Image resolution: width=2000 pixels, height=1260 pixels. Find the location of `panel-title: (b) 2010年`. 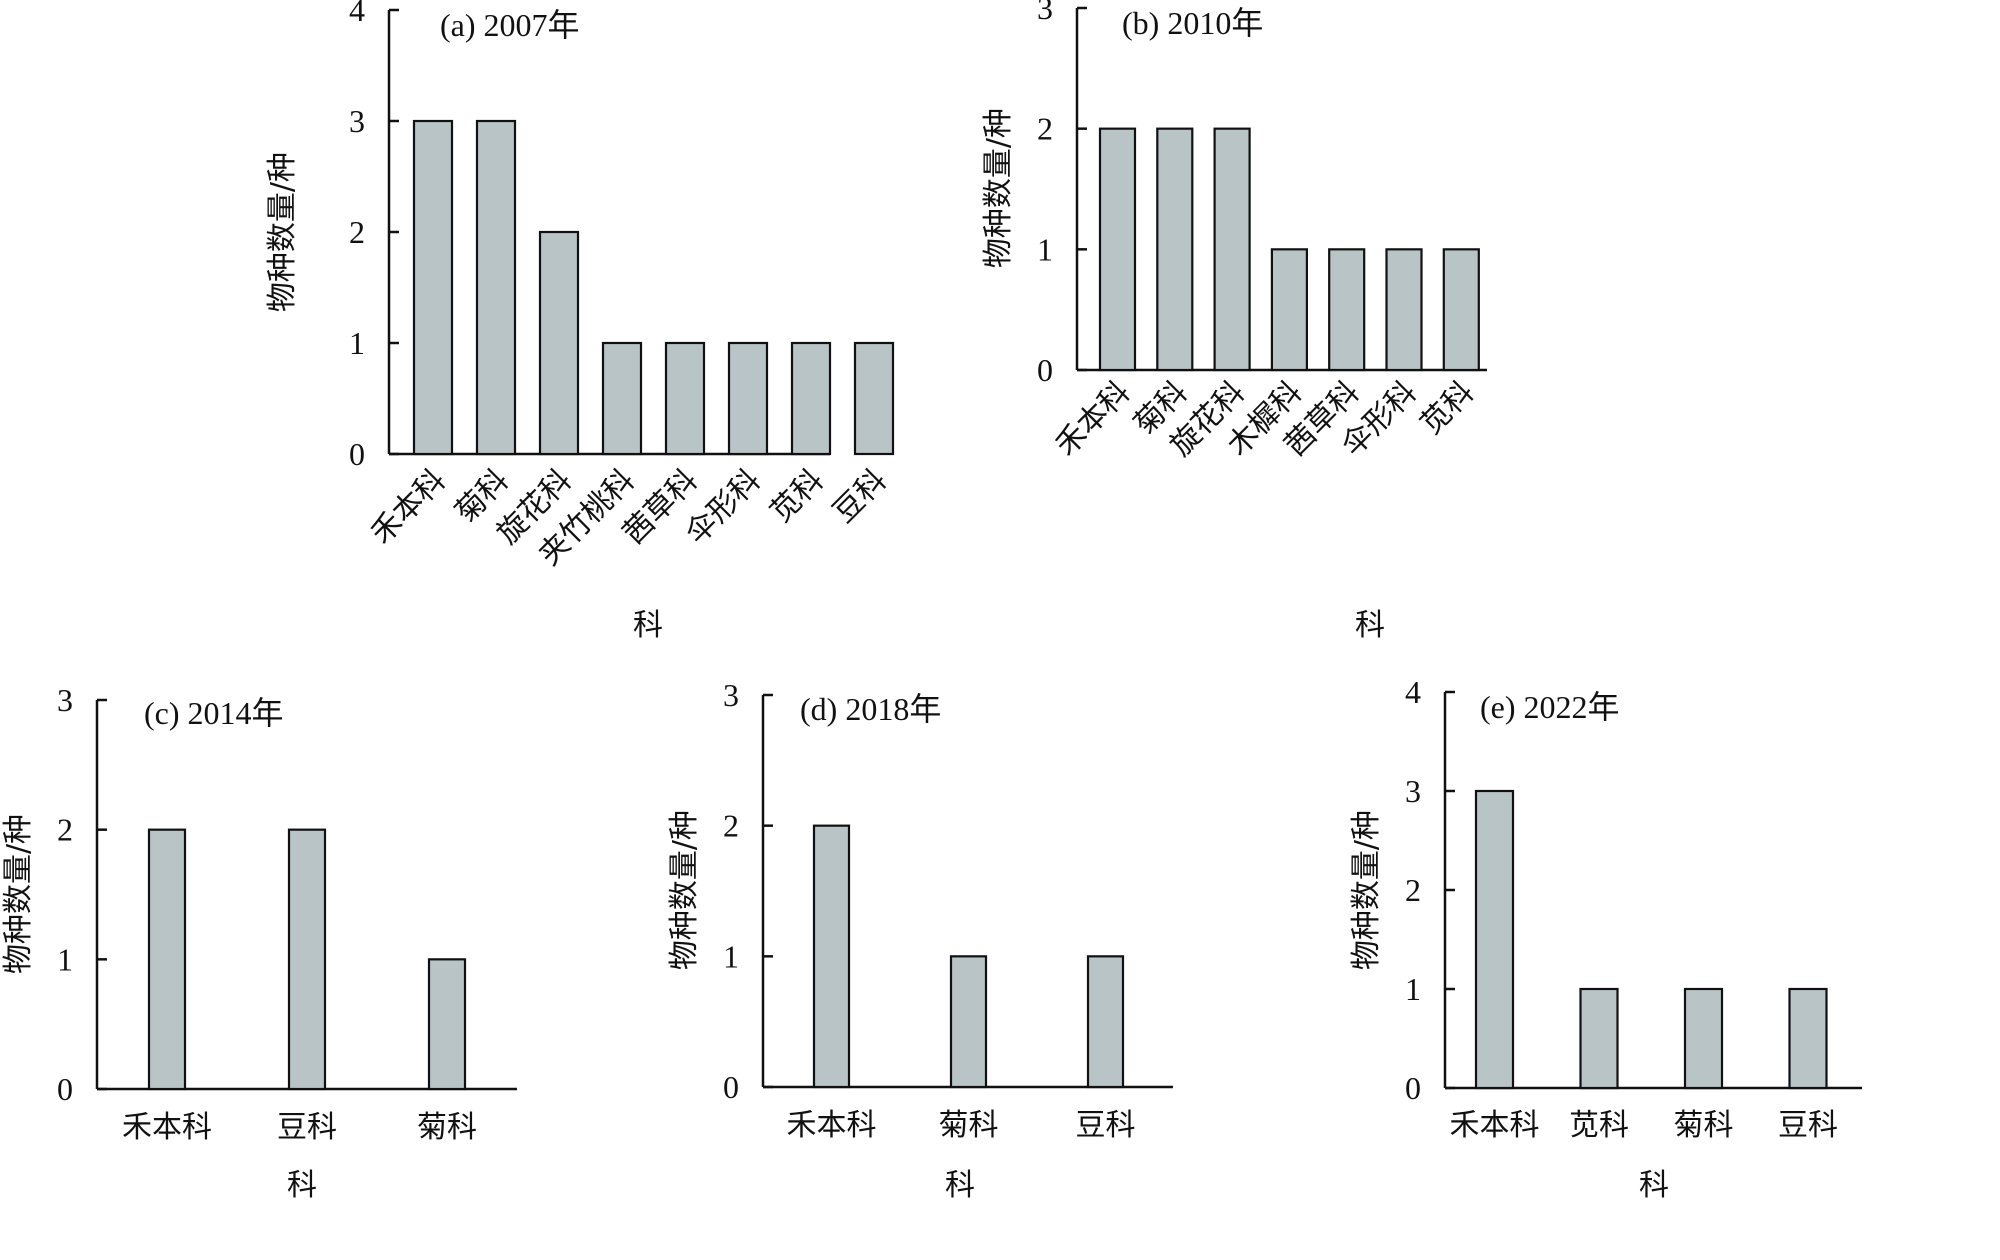

panel-title: (b) 2010年 is located at coordinates (1192, 23).